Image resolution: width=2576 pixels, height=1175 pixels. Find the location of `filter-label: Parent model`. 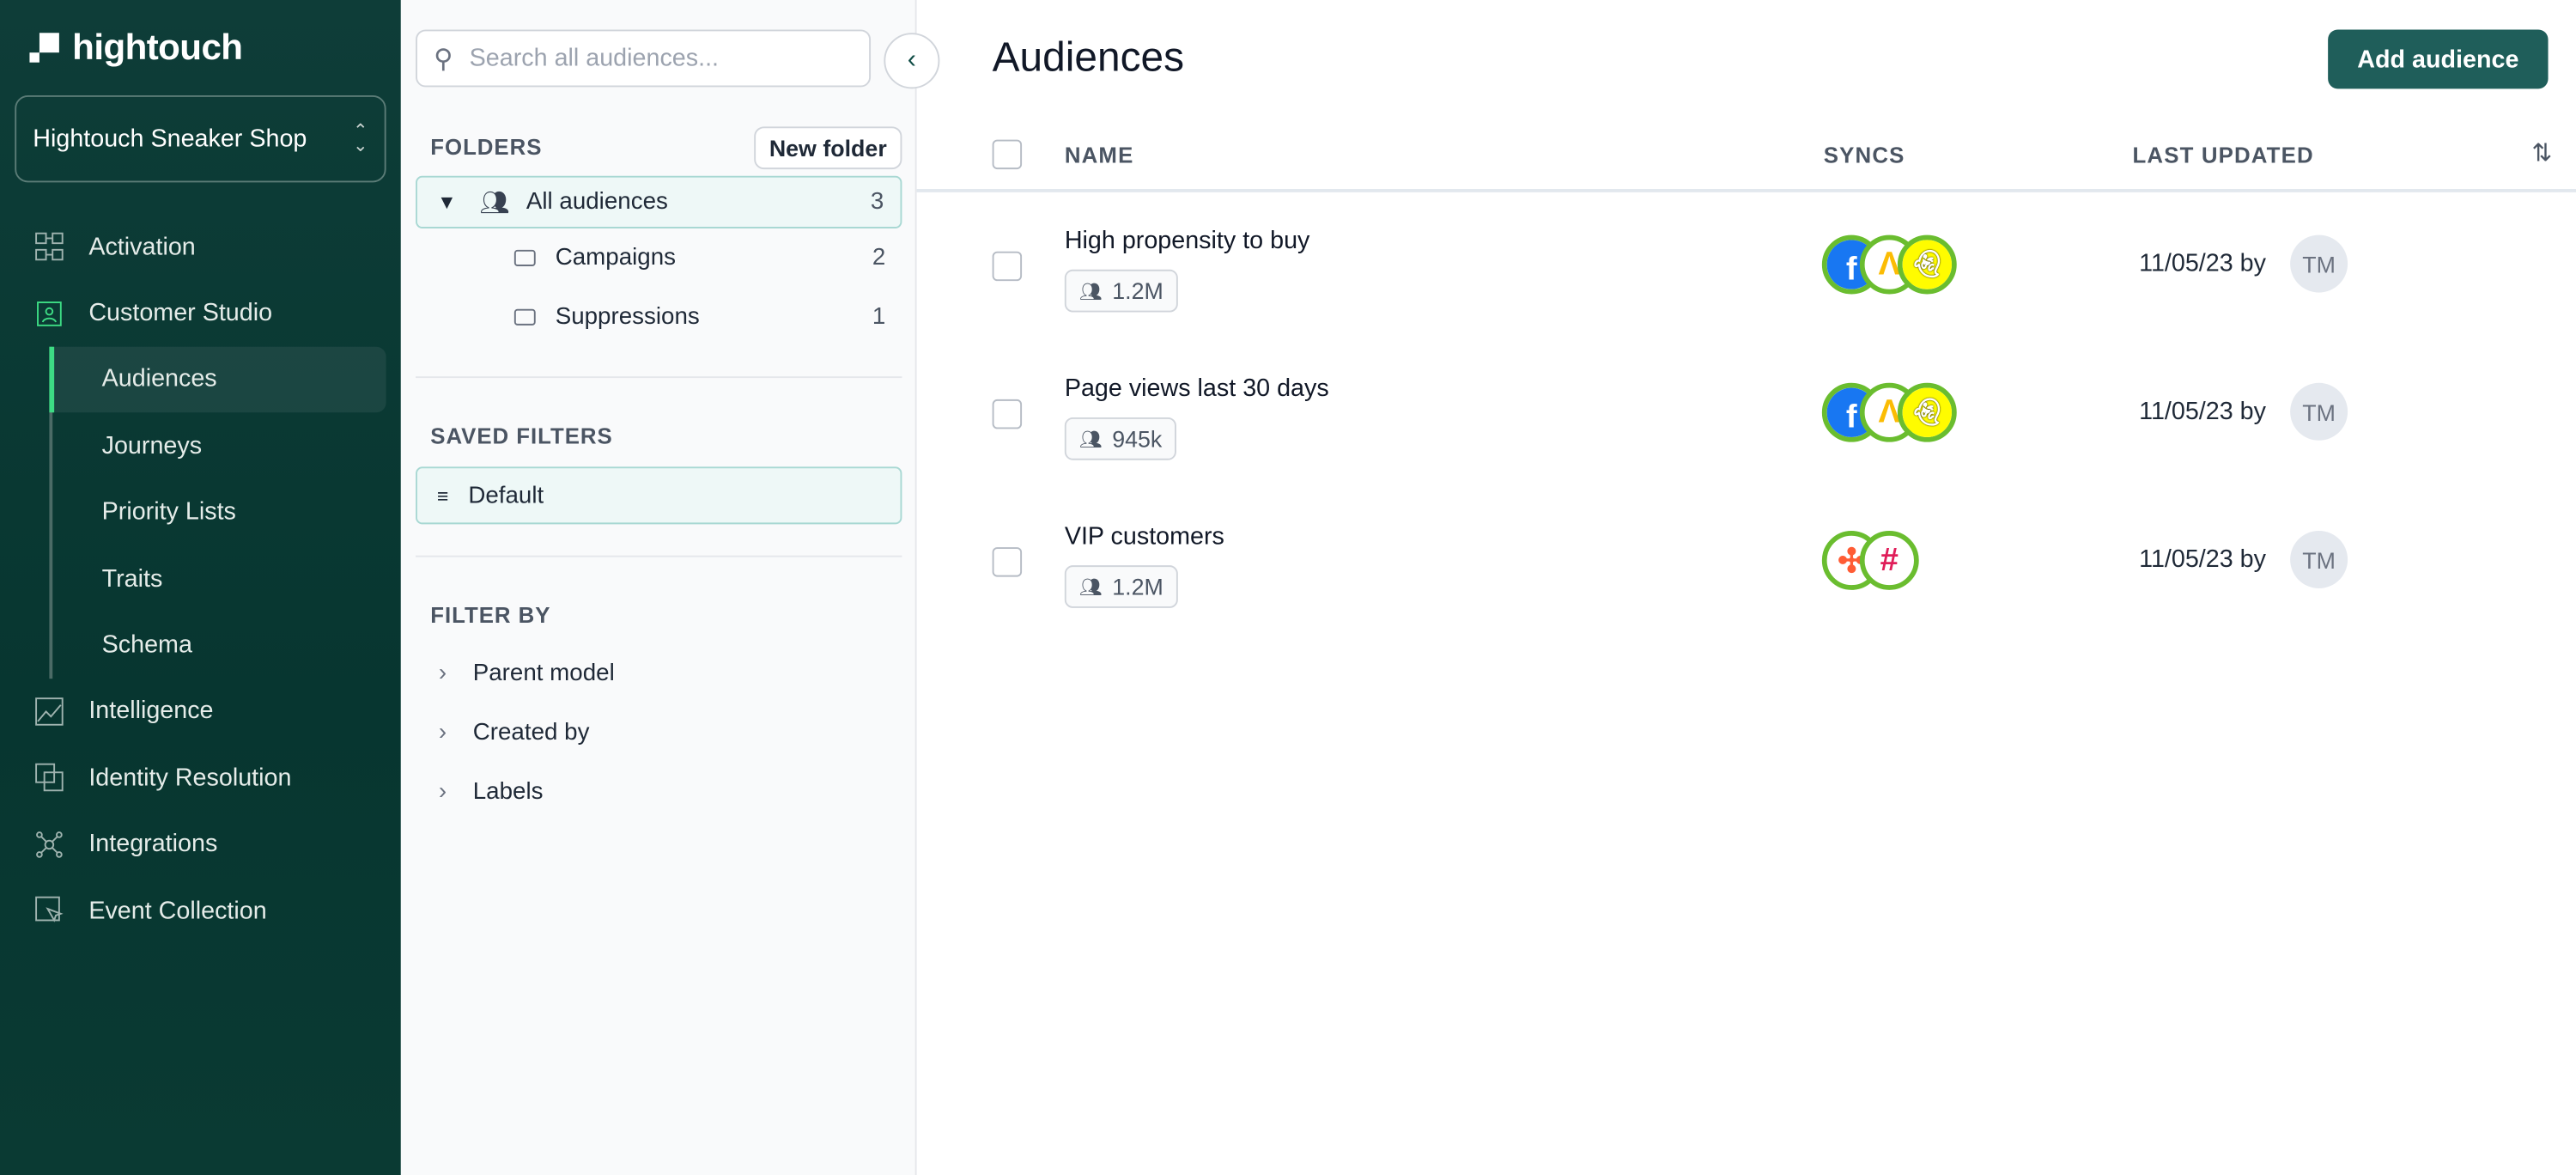

filter-label: Parent model is located at coordinates (543, 674).